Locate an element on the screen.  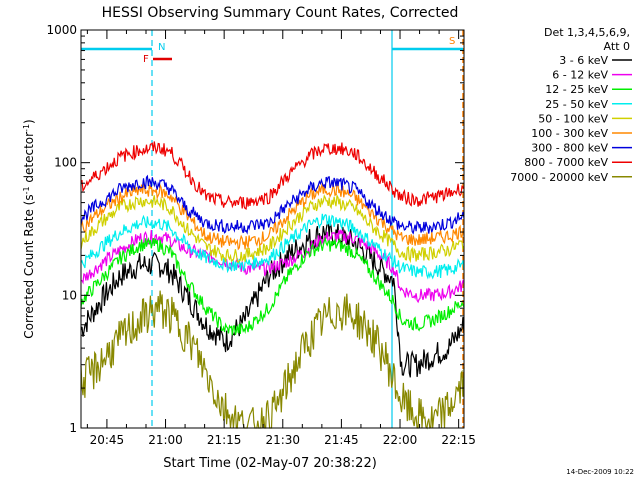
y-axis-label-sup: -1 is located at coordinates (26, 190).